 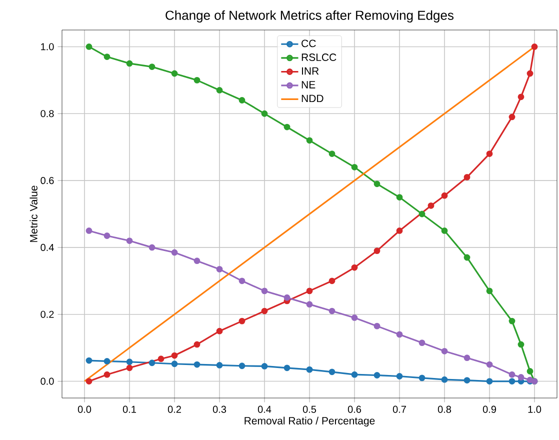 What do you see at coordinates (535, 409) in the screenshot?
I see `x-tick-label: 1.0` at bounding box center [535, 409].